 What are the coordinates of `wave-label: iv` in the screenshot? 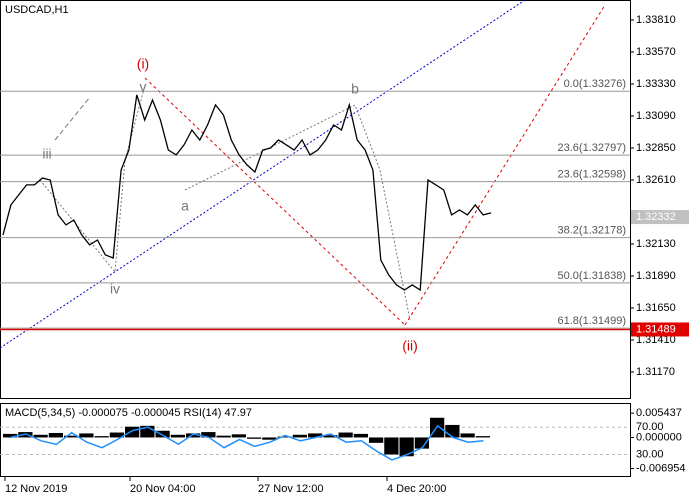 It's located at (115, 289).